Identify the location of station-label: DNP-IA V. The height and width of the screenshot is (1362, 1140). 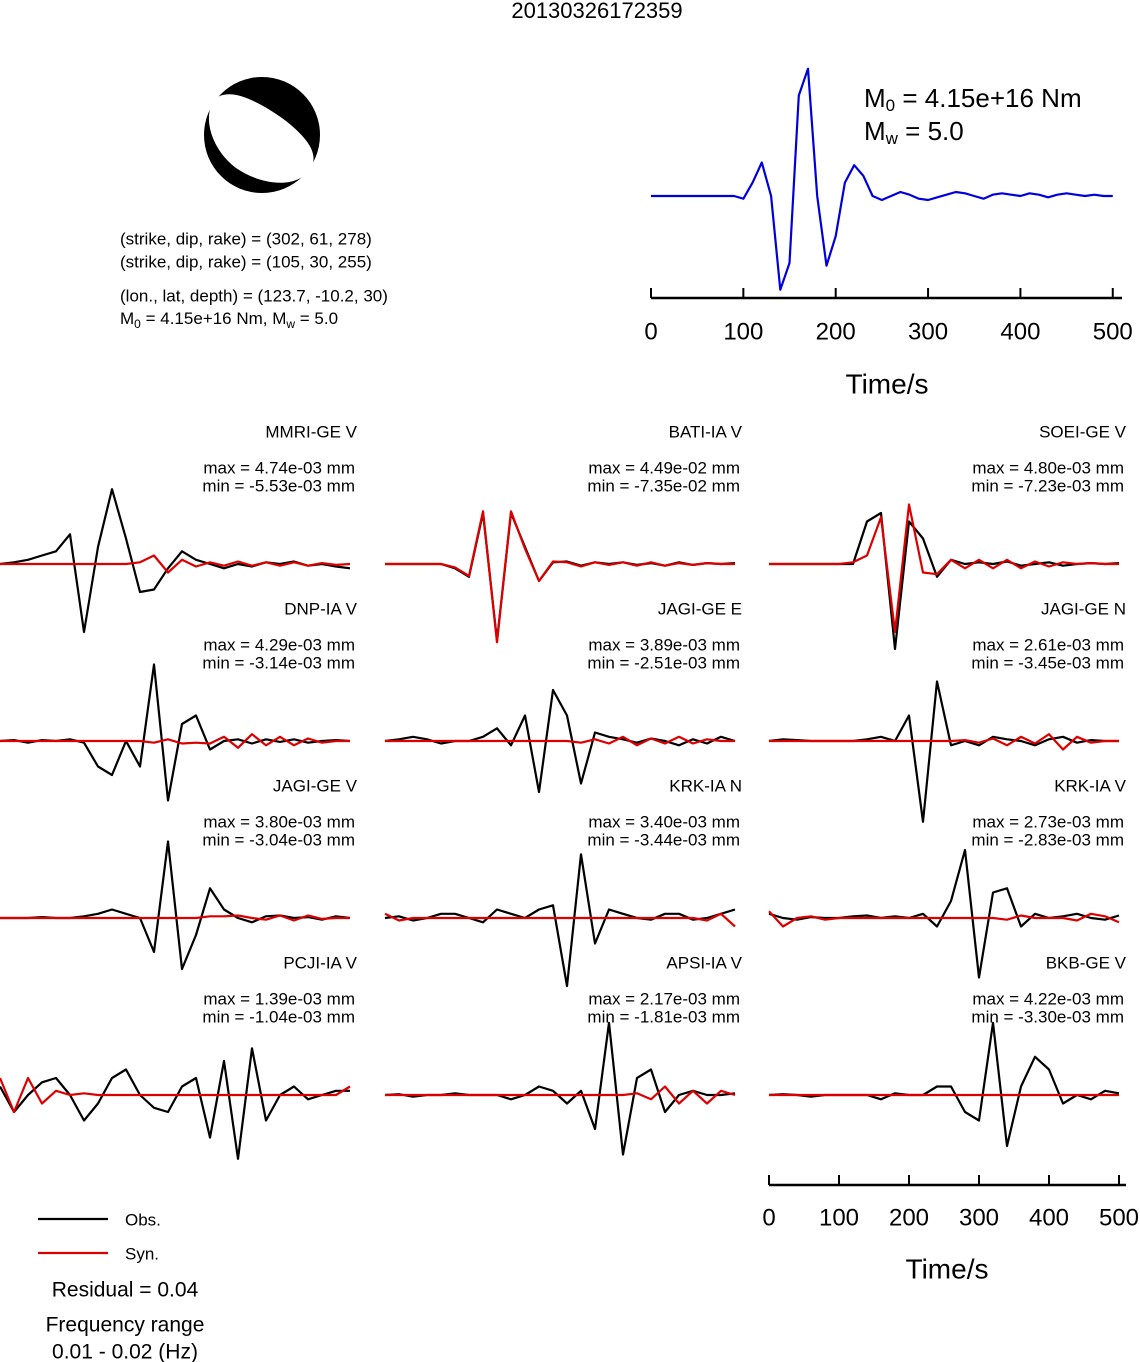
(320, 608).